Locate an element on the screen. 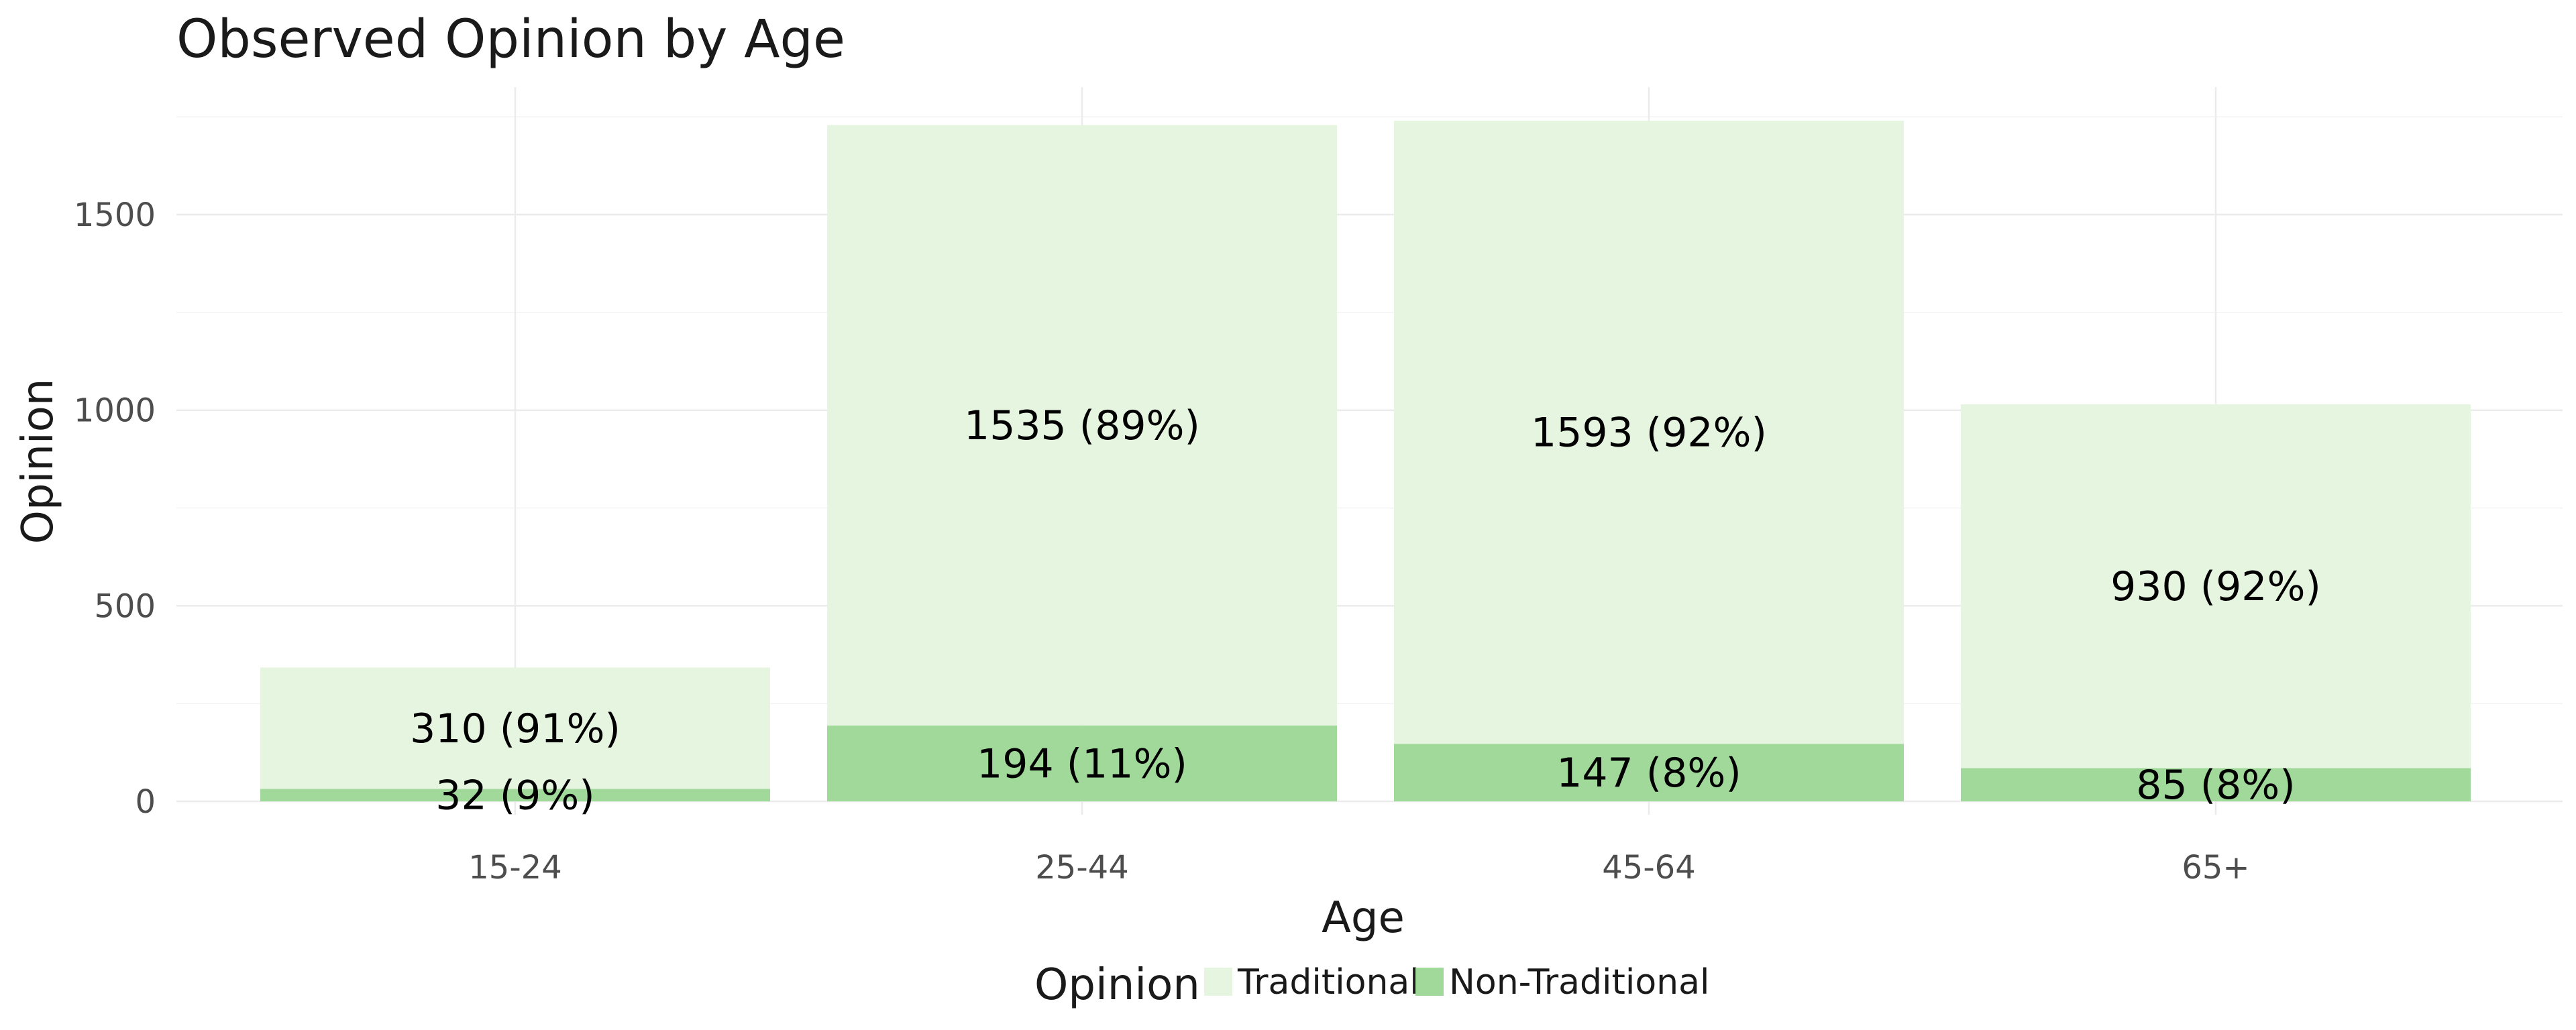  x-tick-label: 65+ is located at coordinates (2215, 867).